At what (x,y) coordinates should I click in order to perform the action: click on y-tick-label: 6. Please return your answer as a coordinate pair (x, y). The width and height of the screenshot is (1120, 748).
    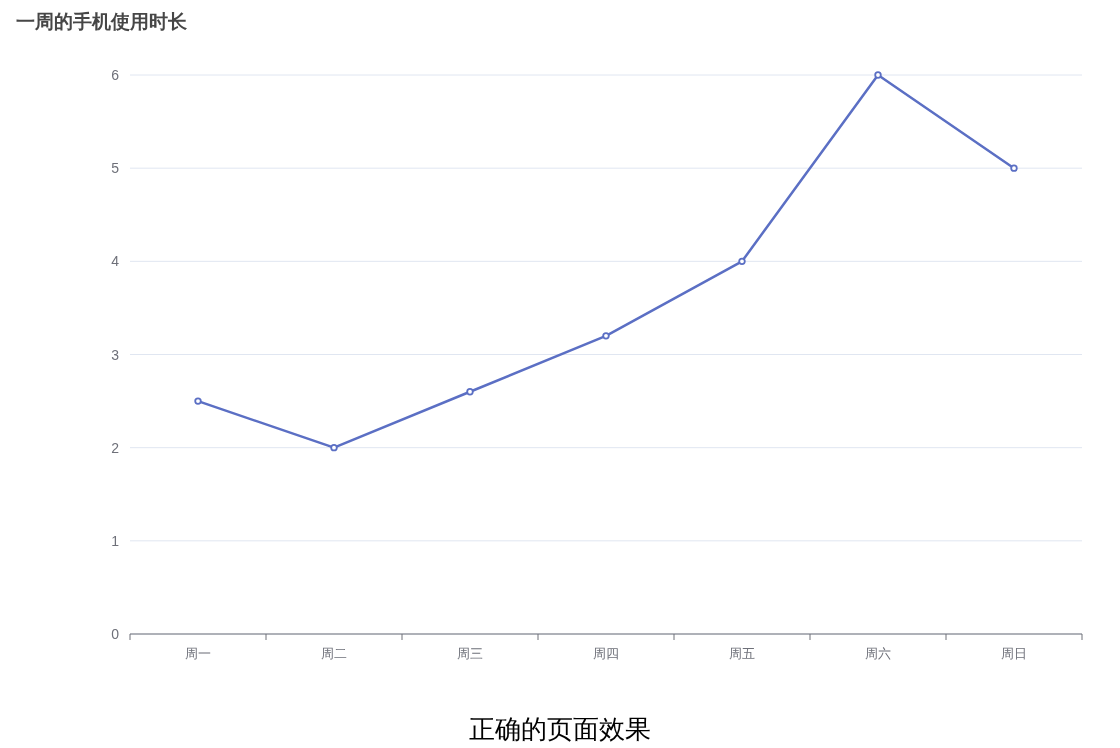
    Looking at the image, I should click on (115, 75).